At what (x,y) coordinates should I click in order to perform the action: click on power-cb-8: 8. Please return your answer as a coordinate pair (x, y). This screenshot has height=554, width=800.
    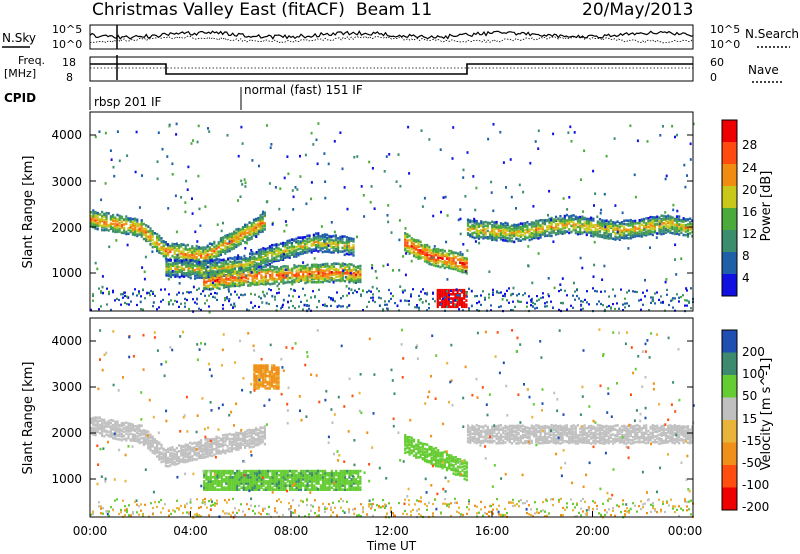
    Looking at the image, I should click on (746, 256).